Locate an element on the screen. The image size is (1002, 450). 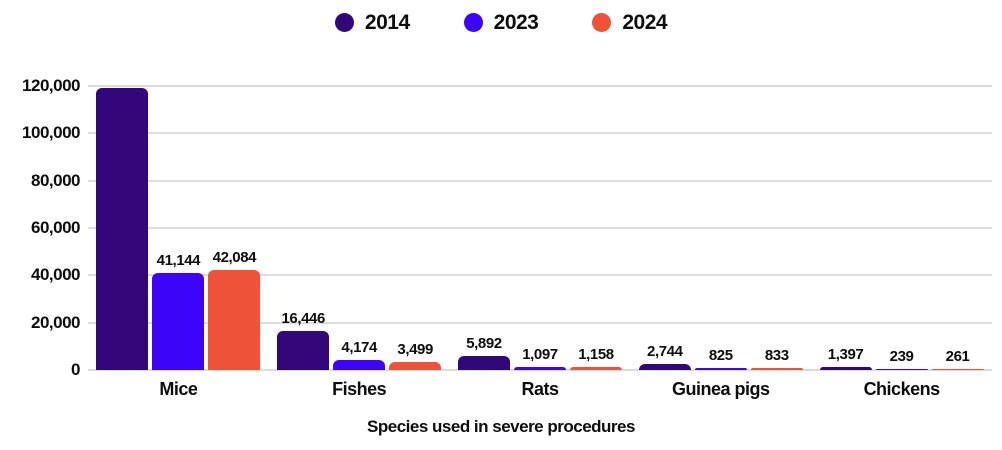
bar-value-label: 261 is located at coordinates (957, 356).